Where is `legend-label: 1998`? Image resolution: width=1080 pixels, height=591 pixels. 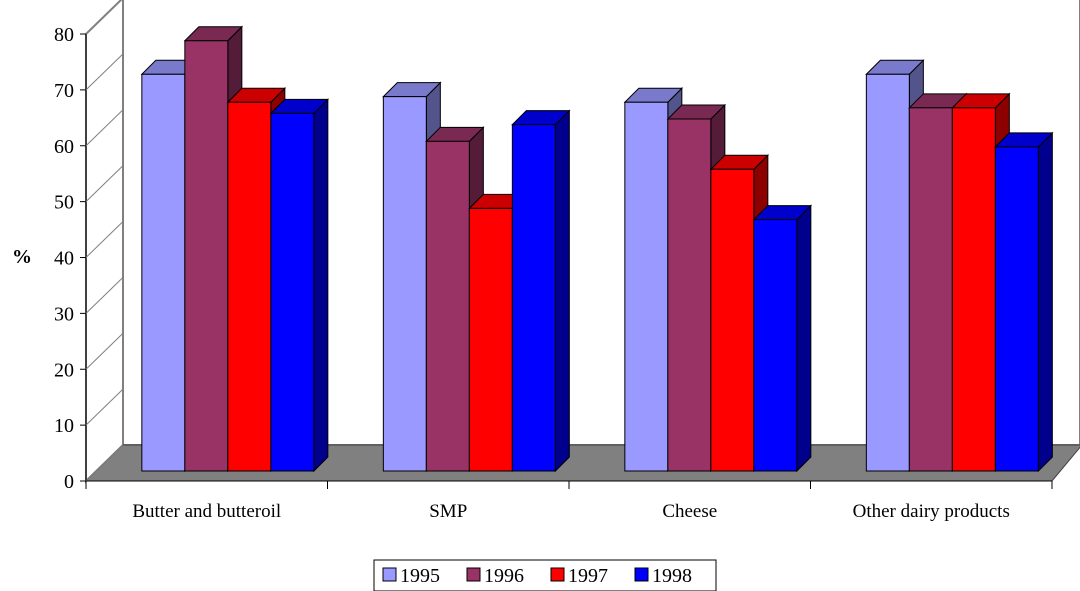
legend-label: 1998 is located at coordinates (672, 576).